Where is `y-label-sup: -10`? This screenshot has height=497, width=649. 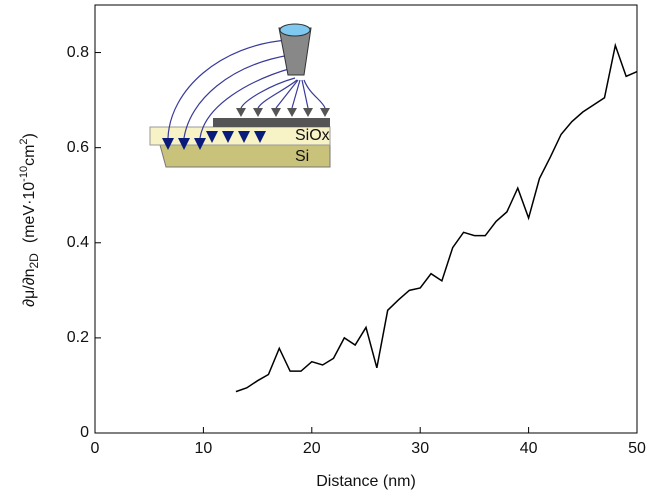 y-label-sup: -10 is located at coordinates (24, 174).